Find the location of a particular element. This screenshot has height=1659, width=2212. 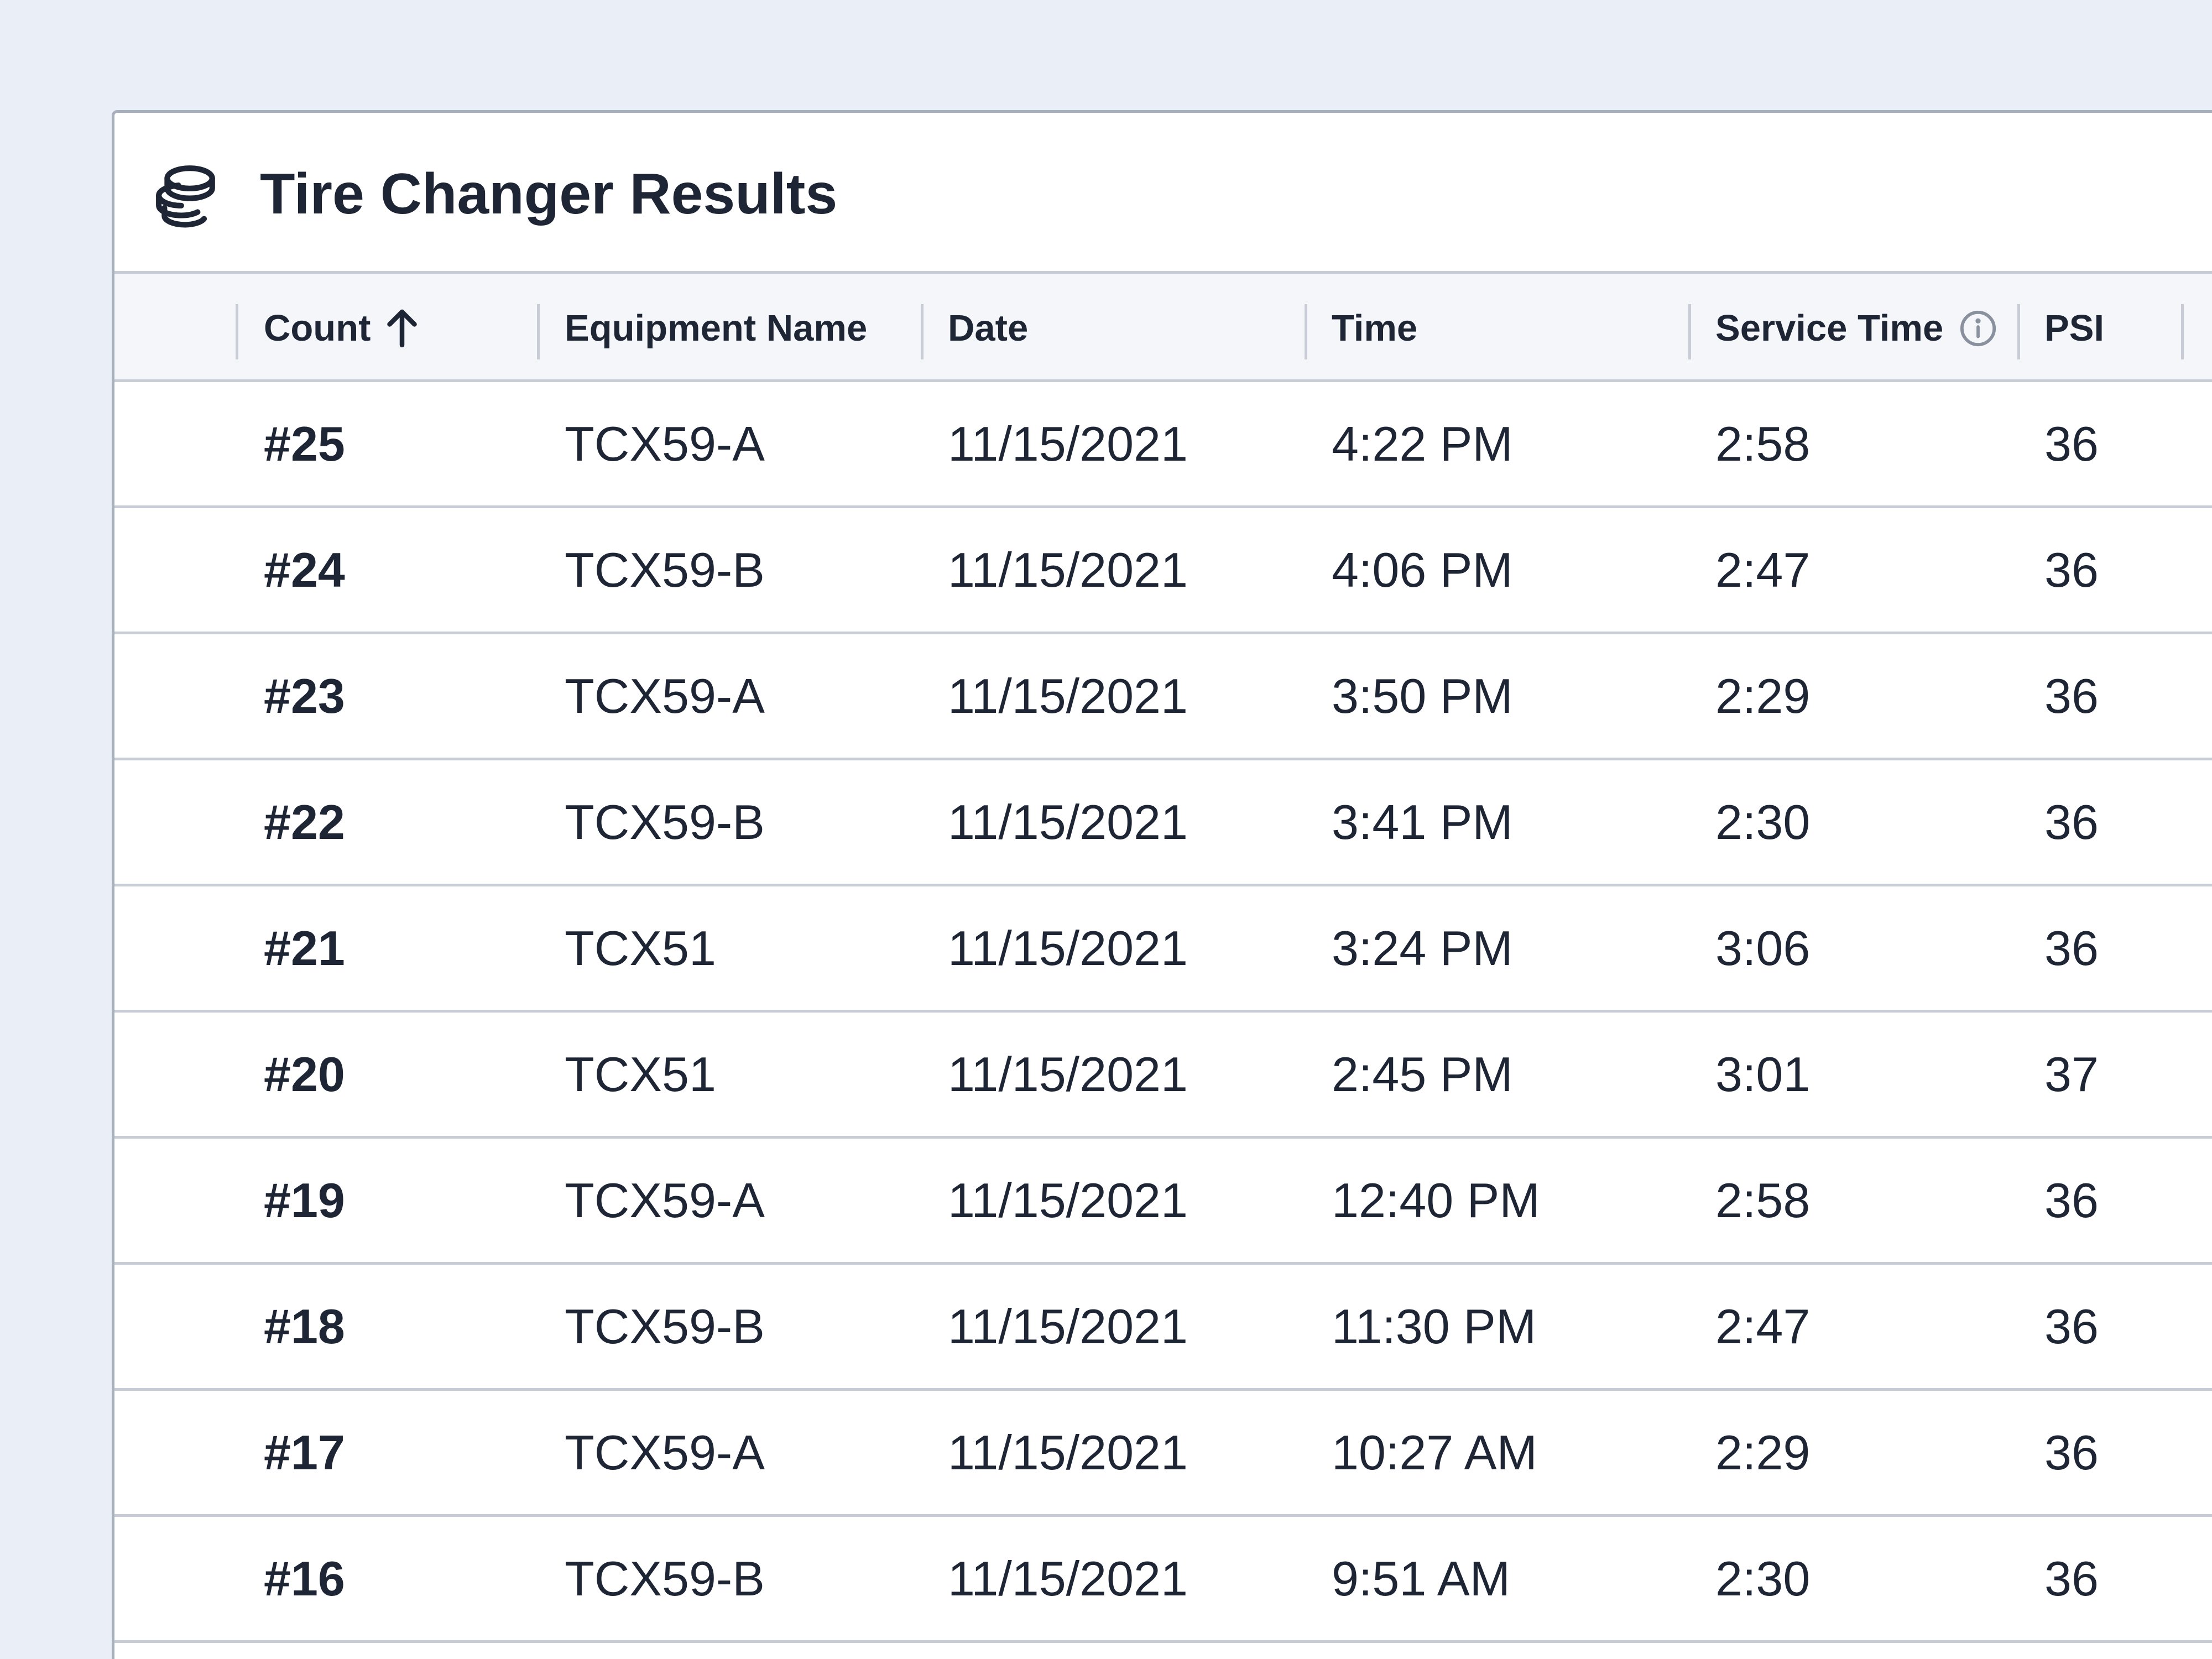

cell-count: #19 is located at coordinates (304, 1201).